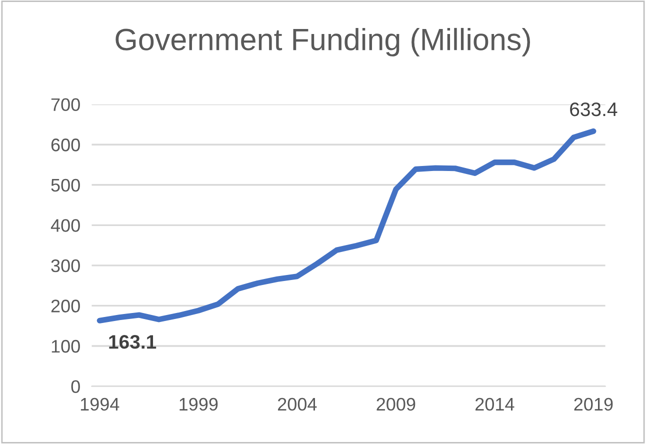 This screenshot has width=646, height=444. What do you see at coordinates (199, 404) in the screenshot?
I see `x-tick-label: 1999` at bounding box center [199, 404].